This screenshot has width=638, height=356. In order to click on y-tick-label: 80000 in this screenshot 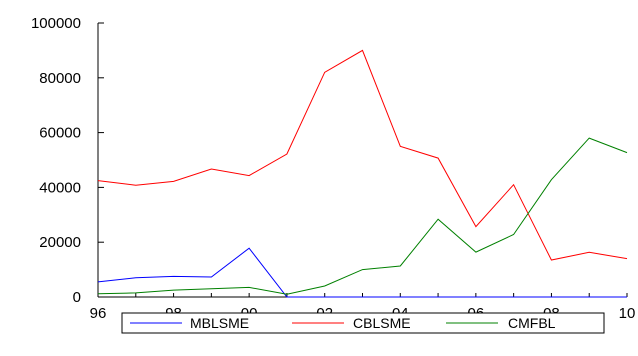, I will do `click(60, 78)`.